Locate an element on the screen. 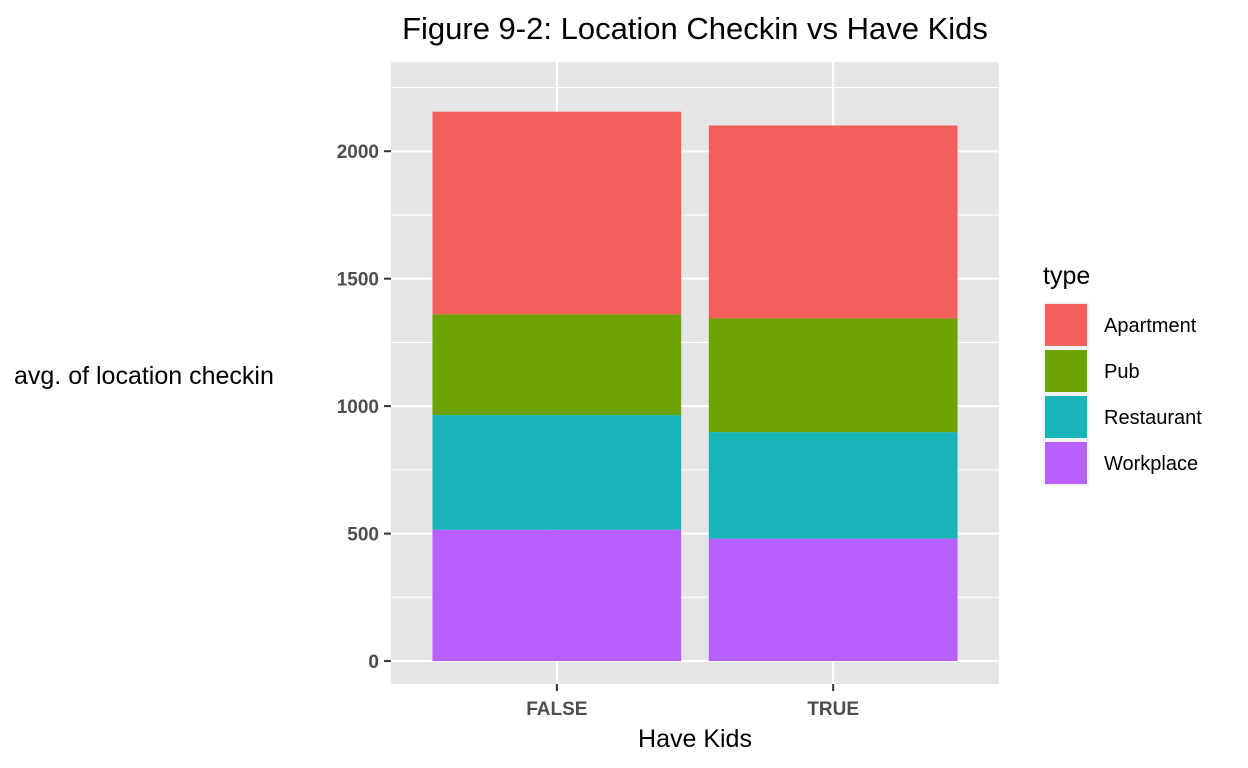 Image resolution: width=1248 pixels, height=768 pixels. legend-label-restaurant: Restaurant is located at coordinates (1153, 418).